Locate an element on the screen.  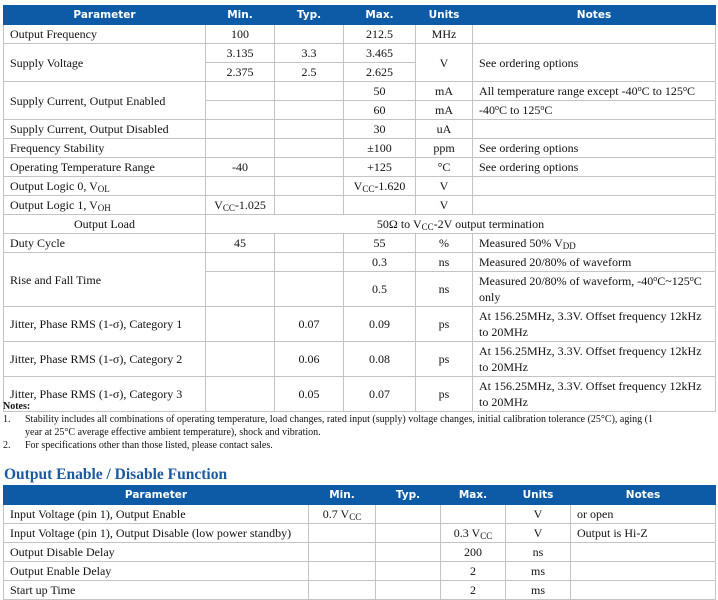
notes-cell: or open is located at coordinates (643, 514).